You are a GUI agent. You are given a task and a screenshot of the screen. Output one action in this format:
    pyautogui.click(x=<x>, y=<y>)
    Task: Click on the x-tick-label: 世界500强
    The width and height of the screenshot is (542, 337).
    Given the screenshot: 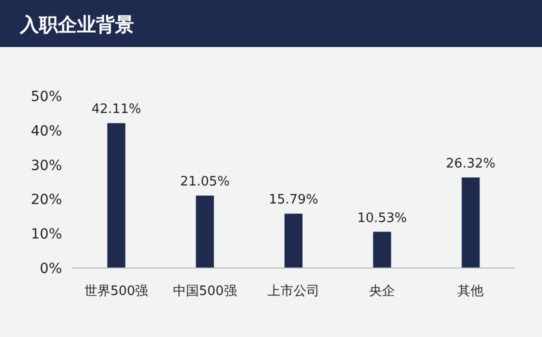 What is the action you would take?
    pyautogui.click(x=116, y=291)
    